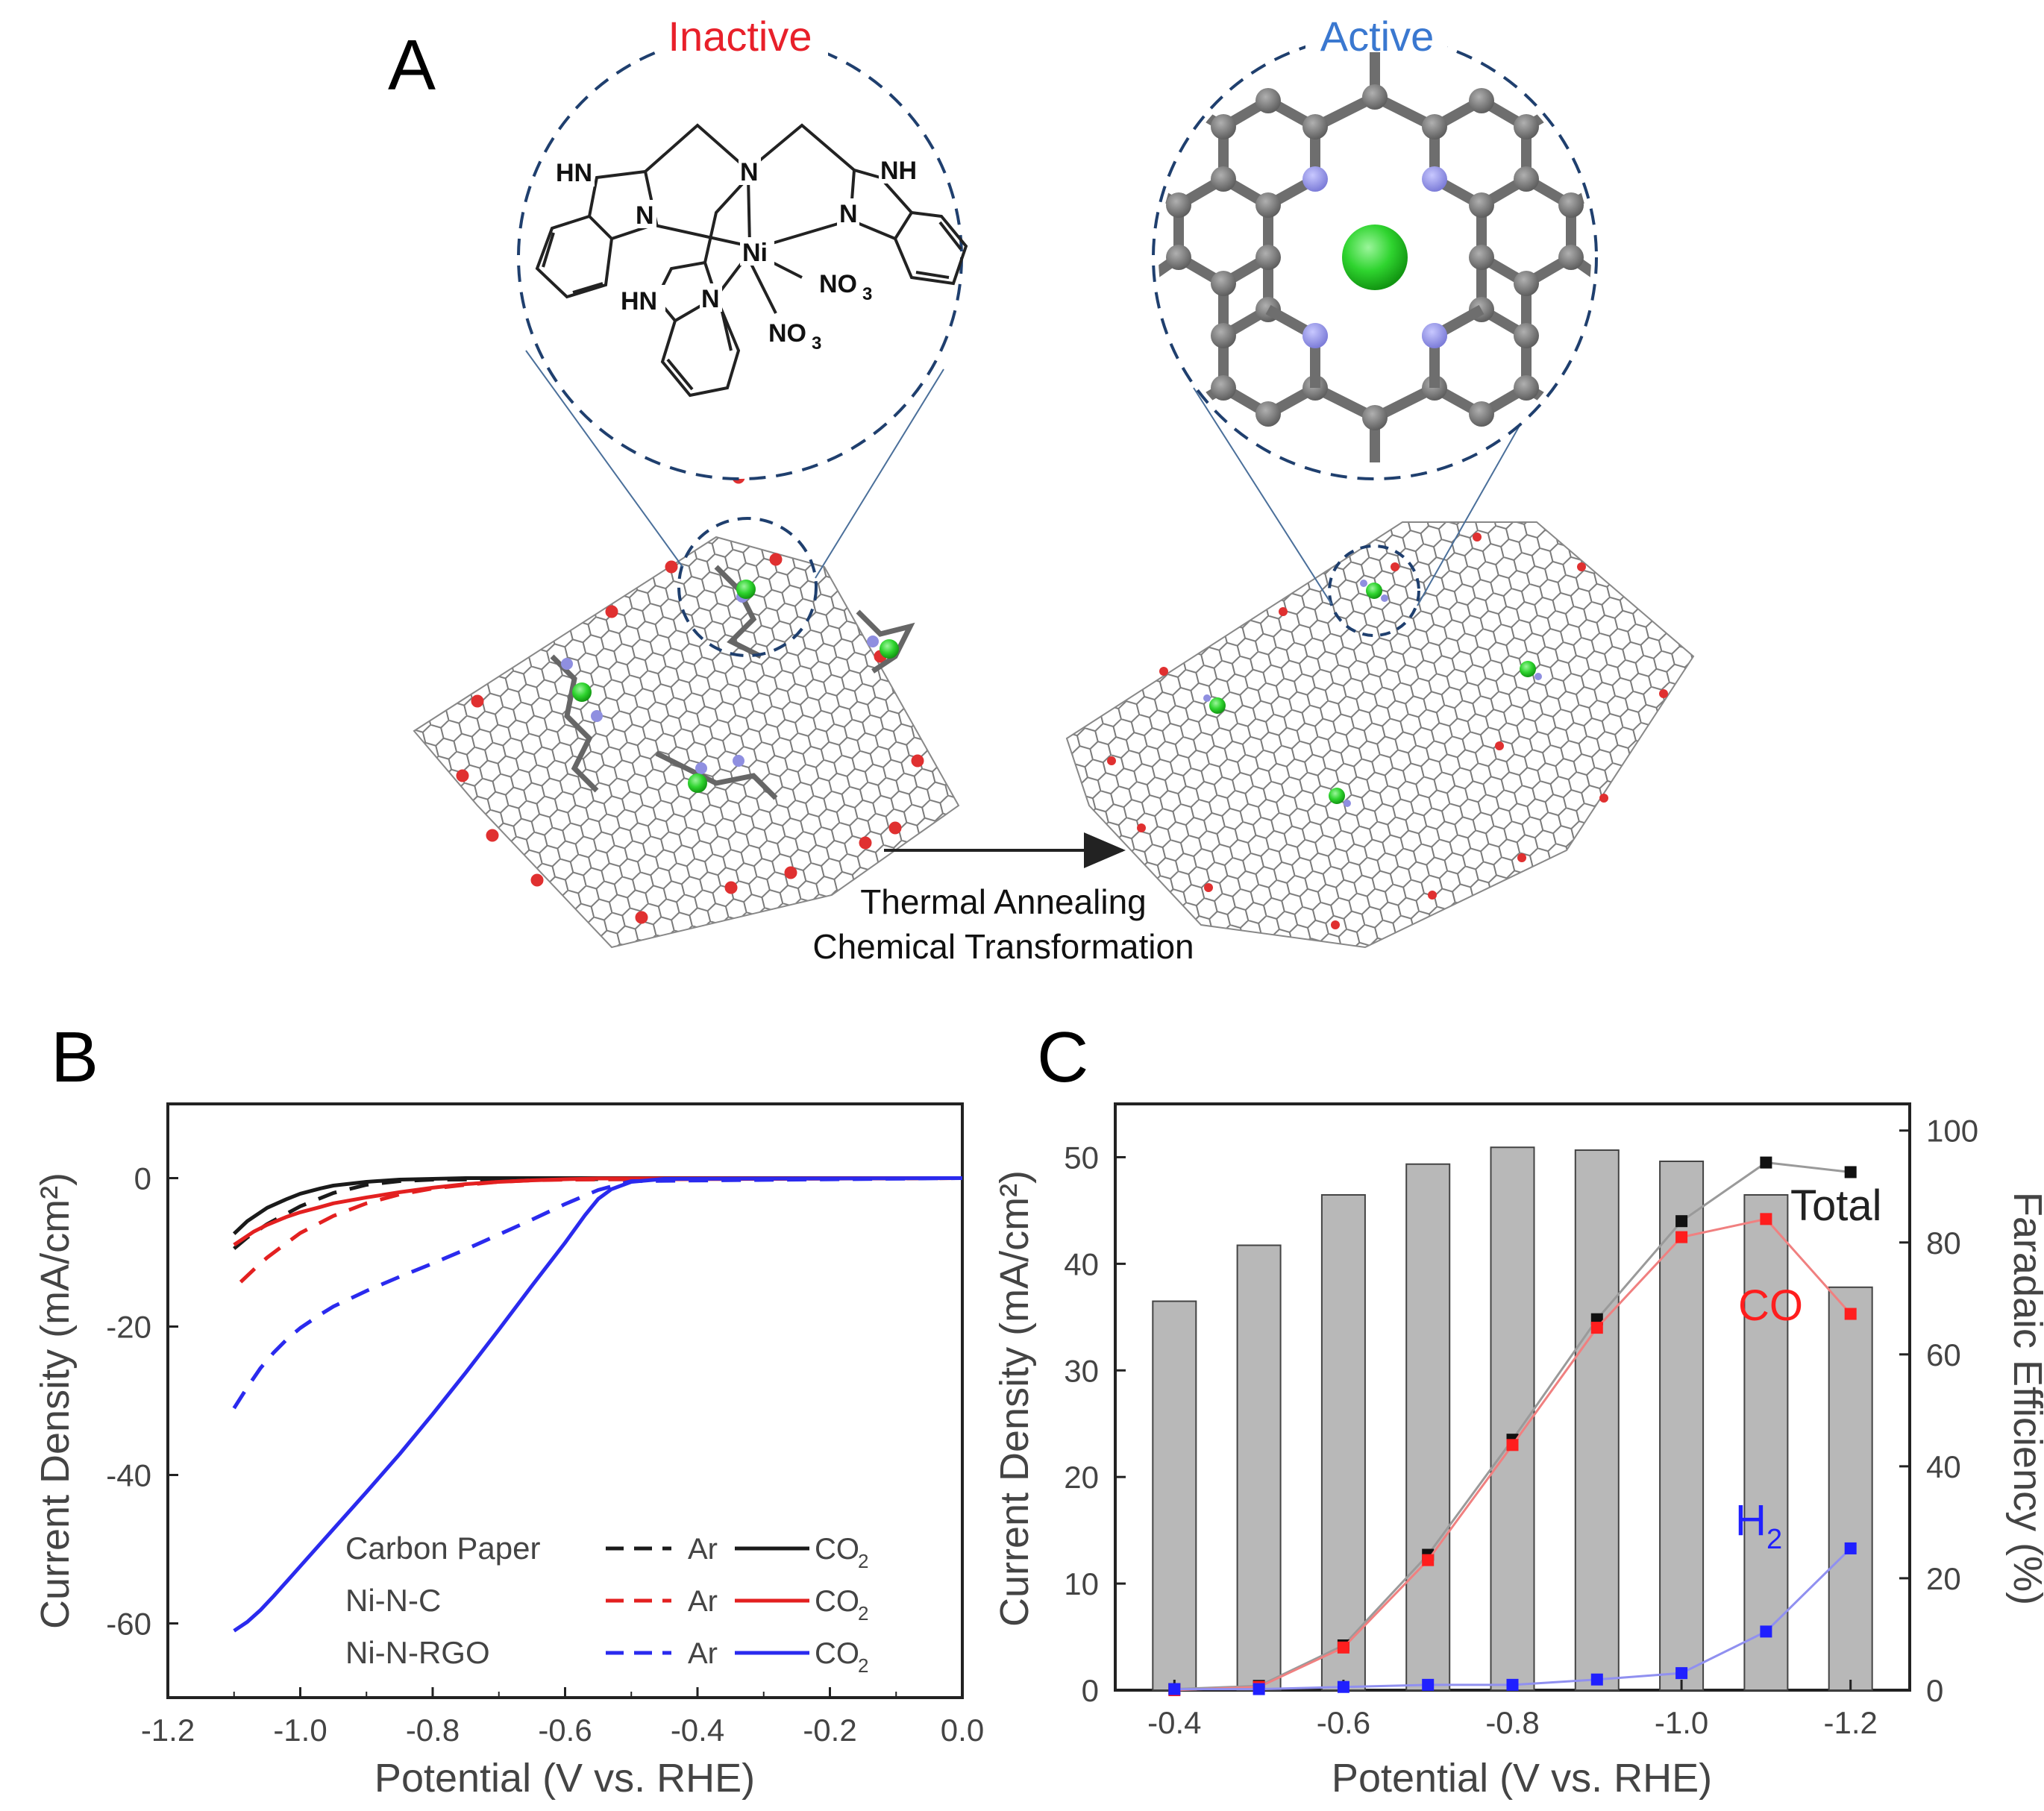 Image resolution: width=2044 pixels, height=1811 pixels. I want to click on legend-label: Carbon Paper, so click(443, 1548).